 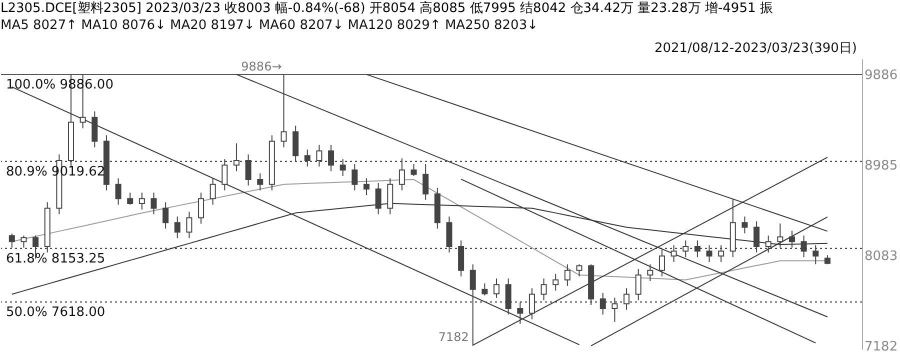 What do you see at coordinates (56, 312) in the screenshot?
I see `ref-line-label: 50.0% 7618.00` at bounding box center [56, 312].